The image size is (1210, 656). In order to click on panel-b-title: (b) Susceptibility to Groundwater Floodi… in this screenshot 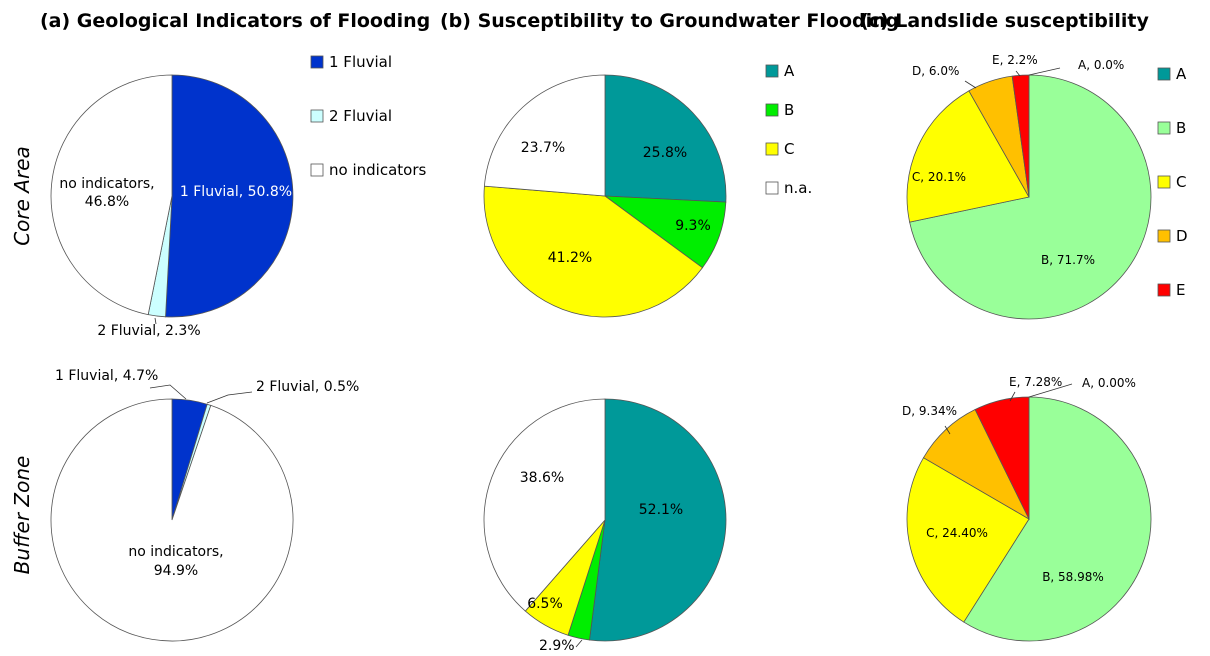, I will do `click(669, 21)`.